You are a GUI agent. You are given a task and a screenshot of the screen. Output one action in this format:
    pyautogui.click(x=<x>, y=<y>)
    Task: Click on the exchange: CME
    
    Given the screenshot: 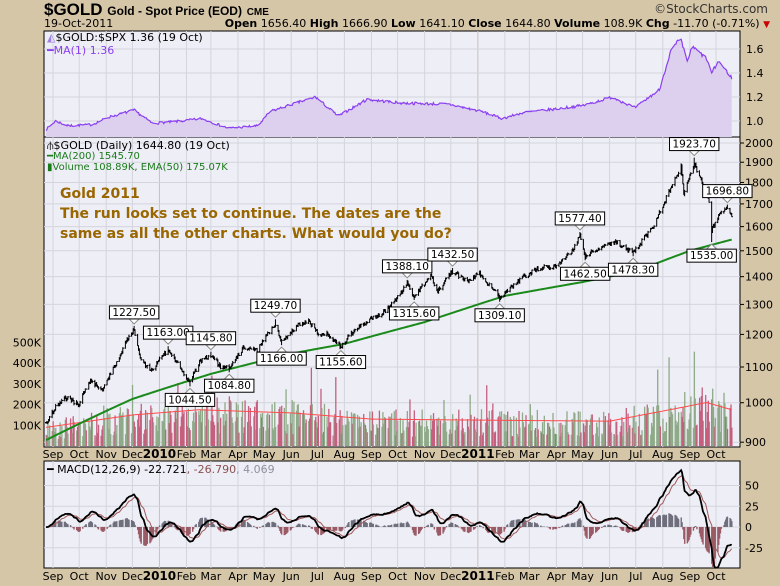 What is the action you would take?
    pyautogui.click(x=257, y=12)
    